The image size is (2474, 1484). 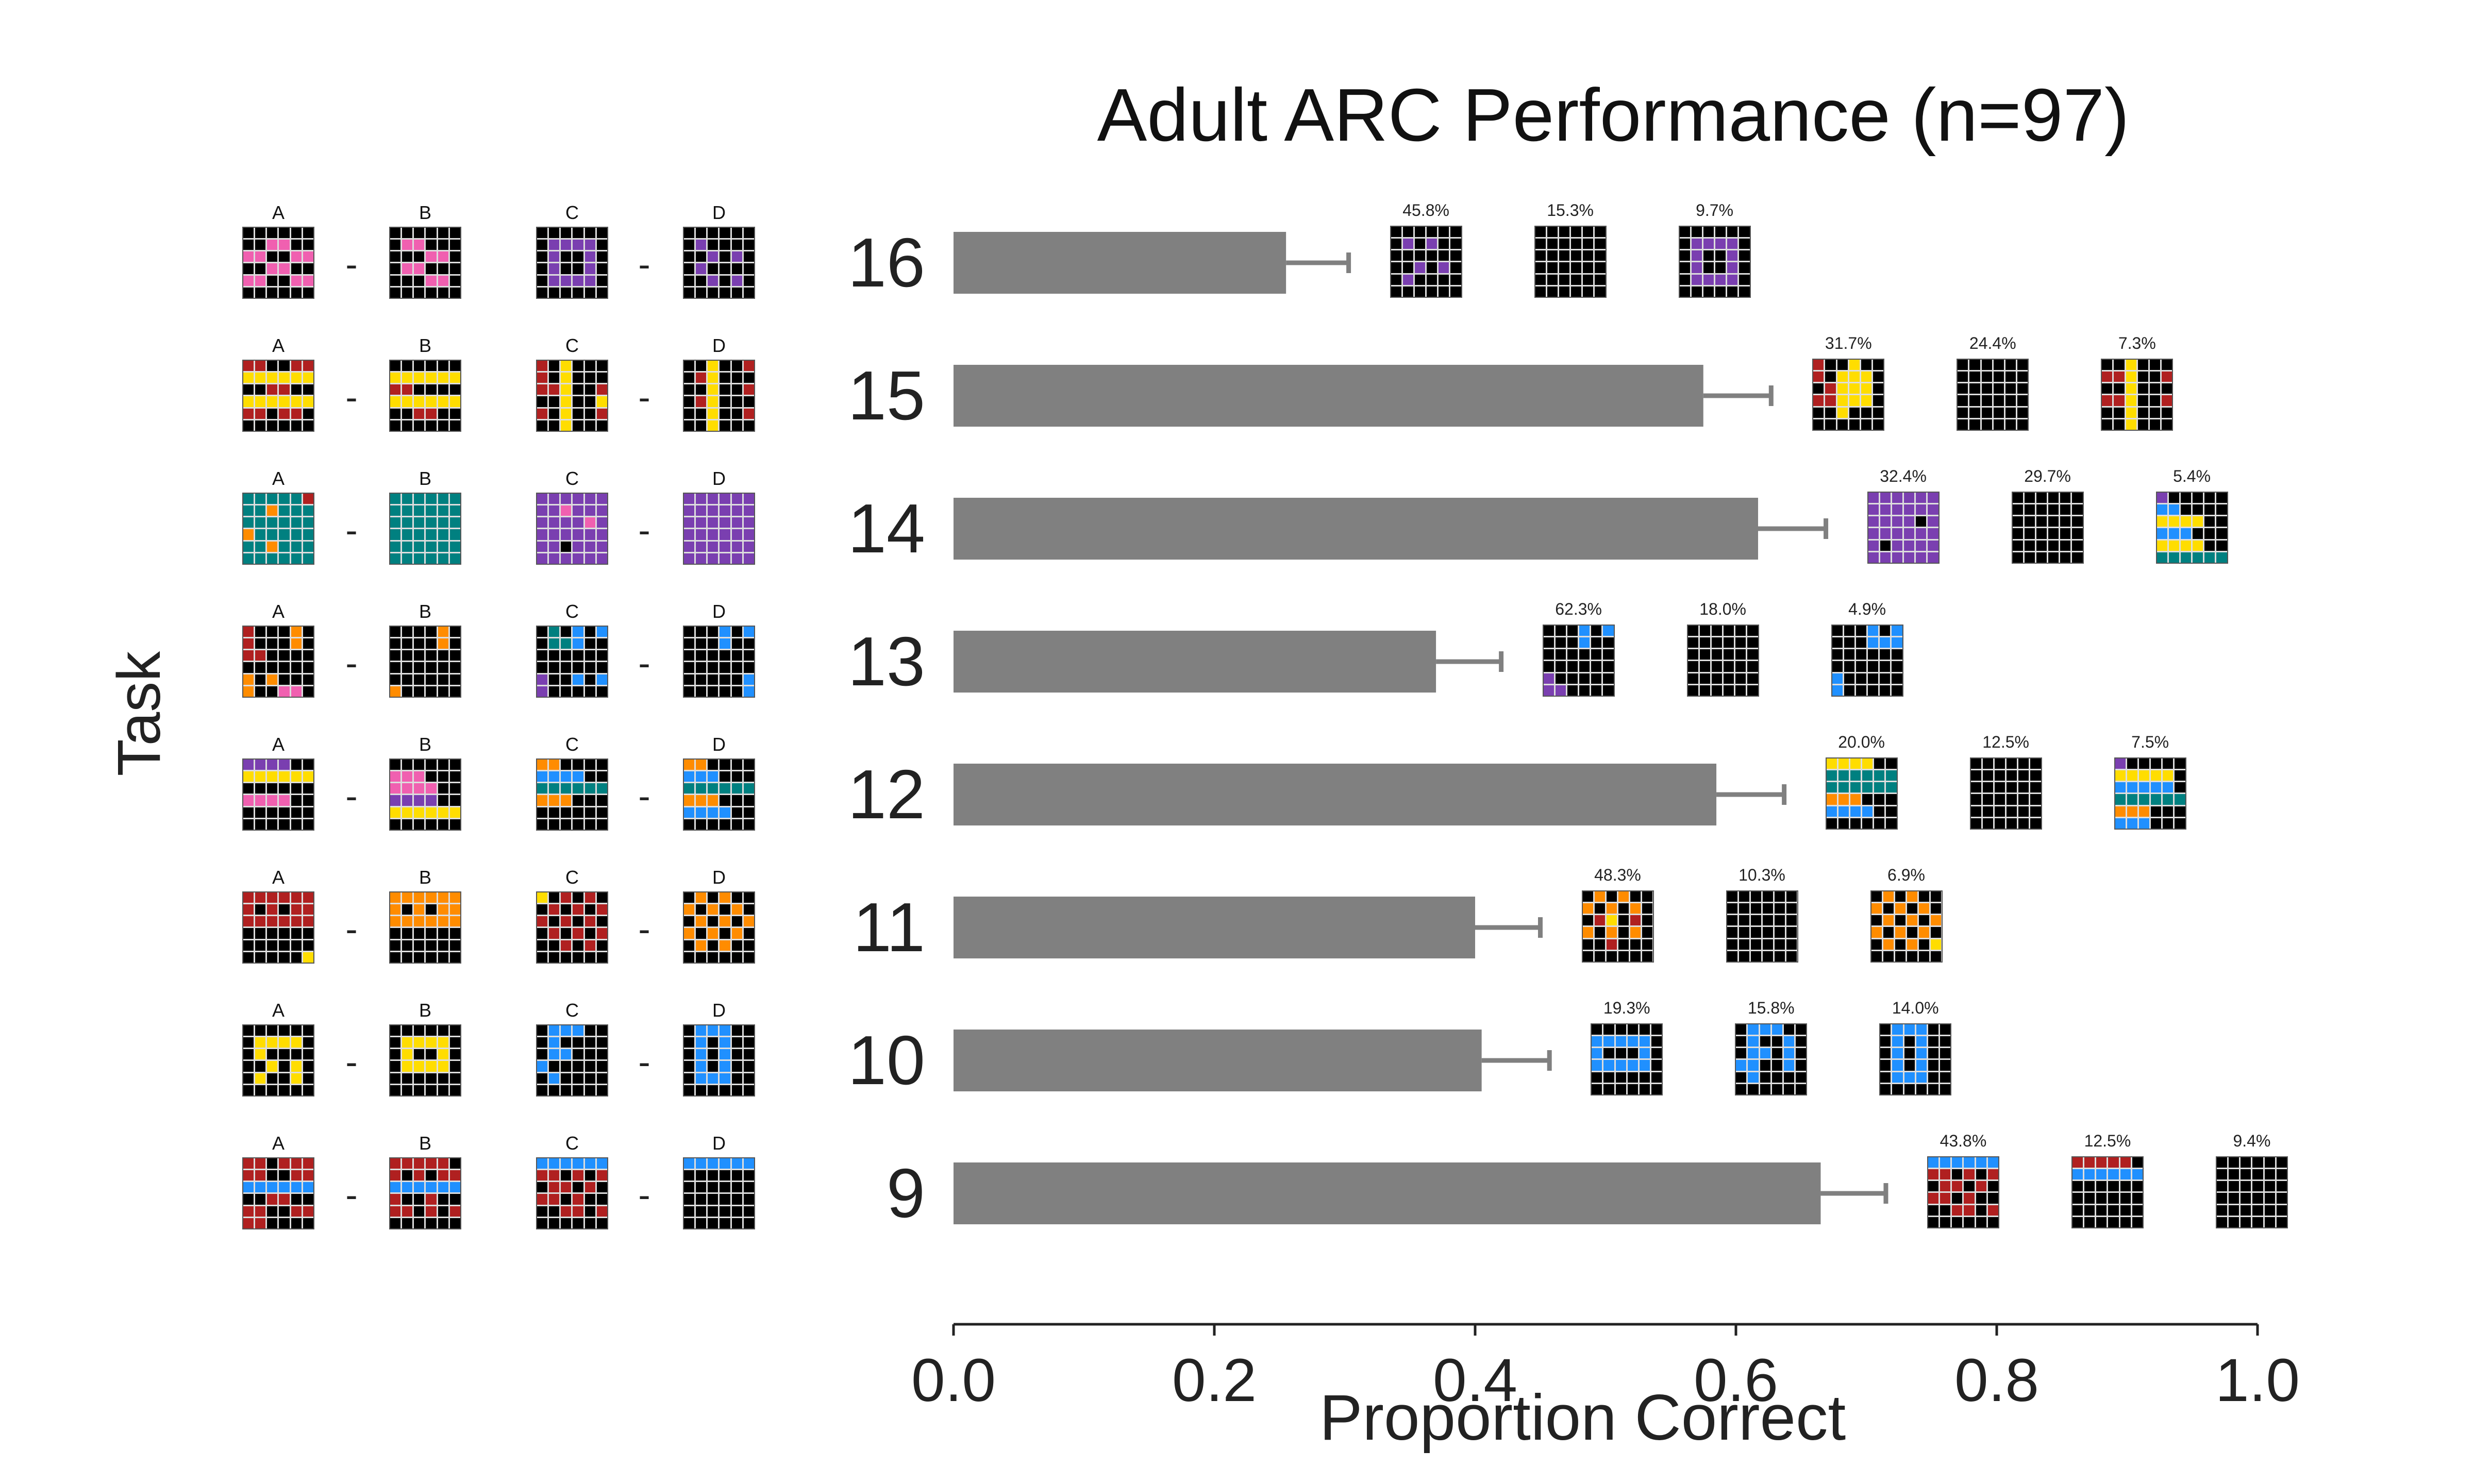 What do you see at coordinates (278, 744) in the screenshot?
I see `grid-column-label: A` at bounding box center [278, 744].